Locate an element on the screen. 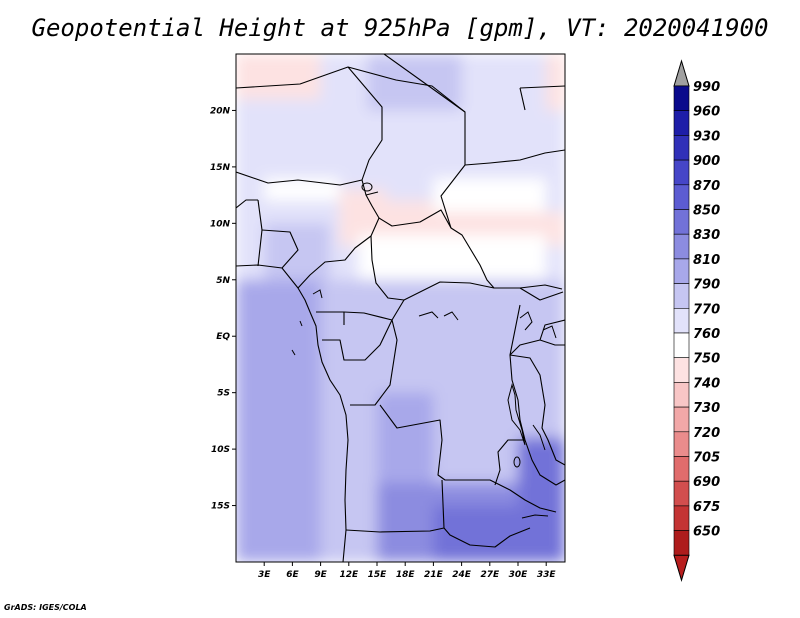  y-tick-label: 20N is located at coordinates (220, 111).